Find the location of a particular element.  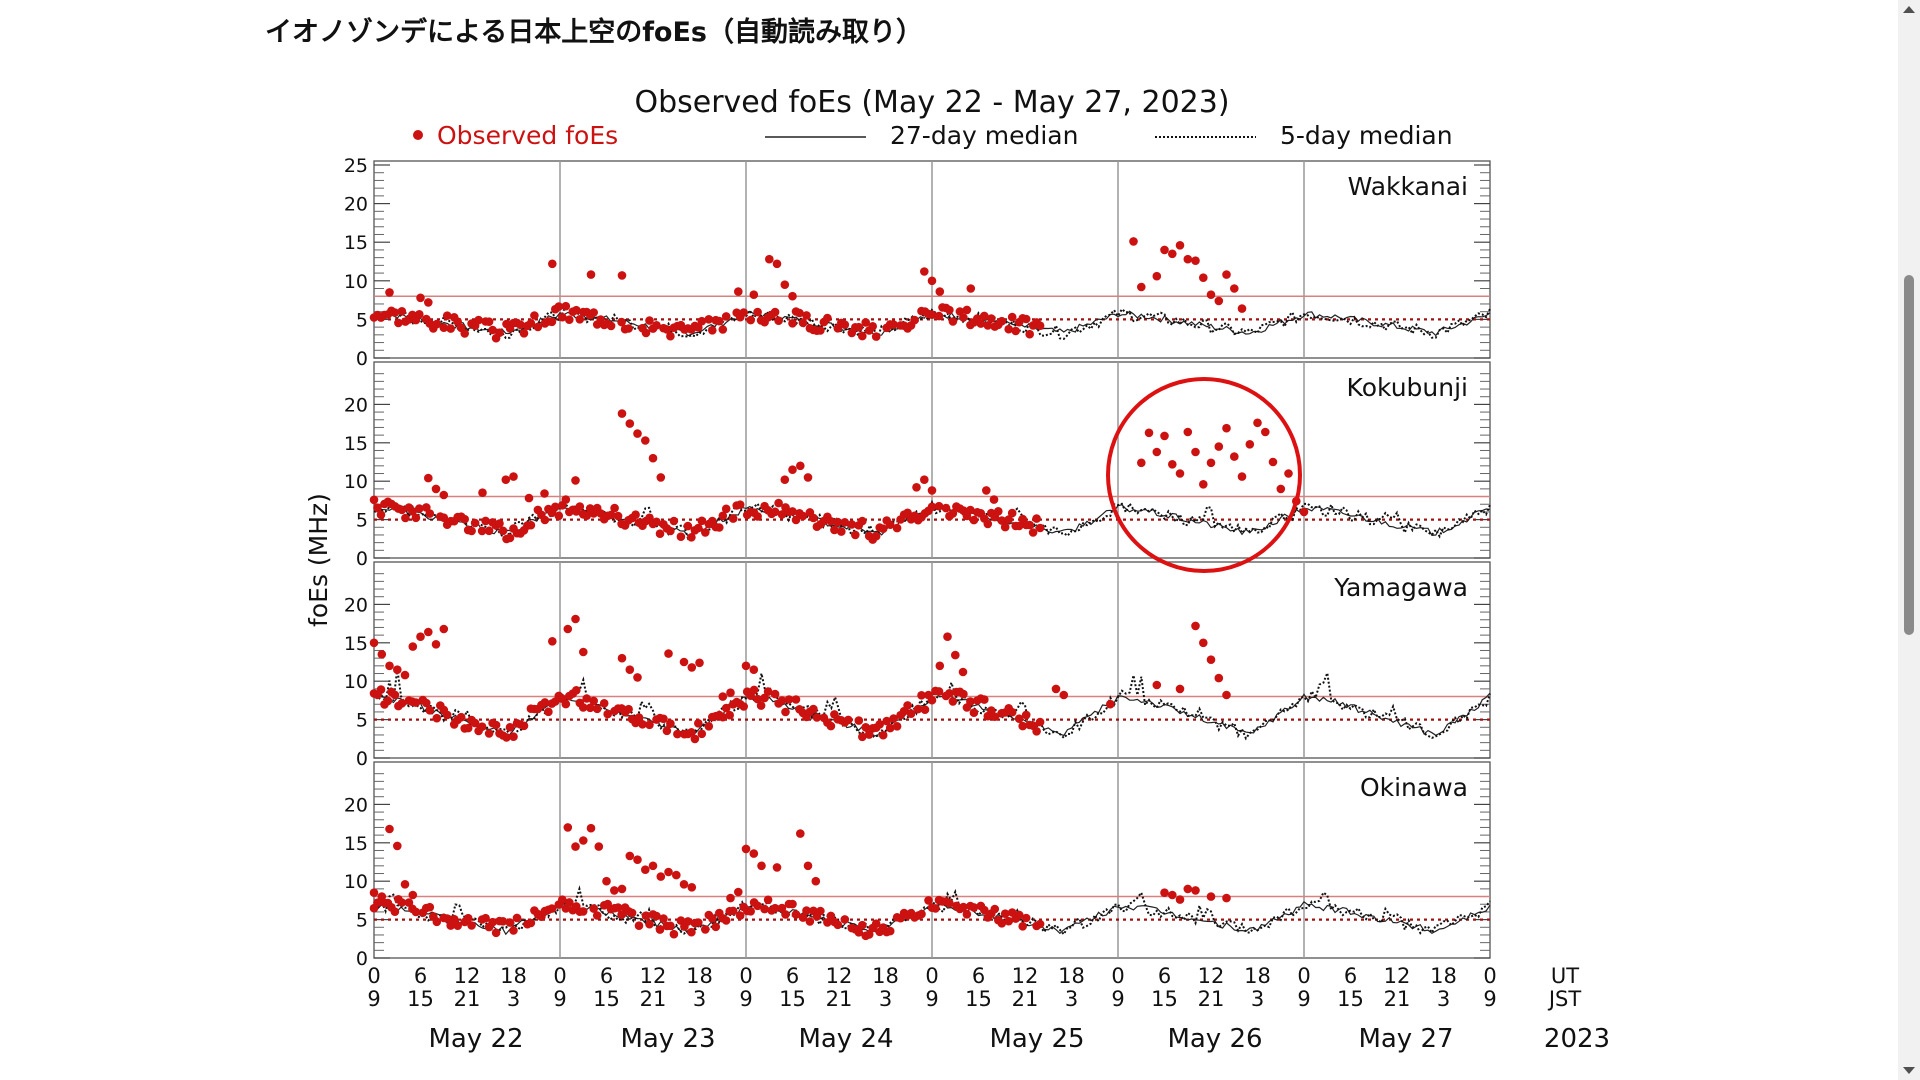

x-tick-jst: 15 is located at coordinates (606, 999).